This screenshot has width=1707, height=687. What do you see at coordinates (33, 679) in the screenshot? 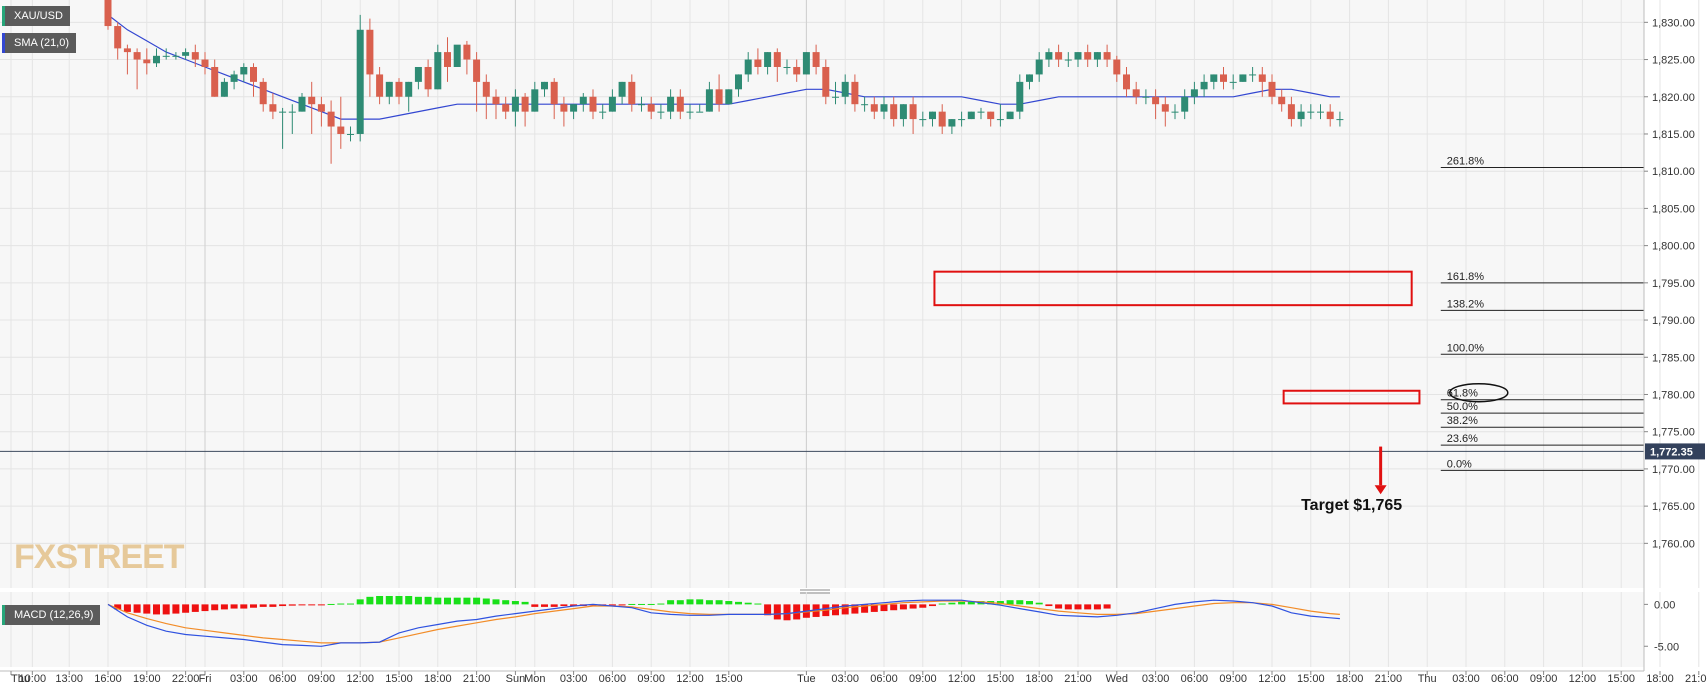
I see `time-axis-label: 10:00` at bounding box center [33, 679].